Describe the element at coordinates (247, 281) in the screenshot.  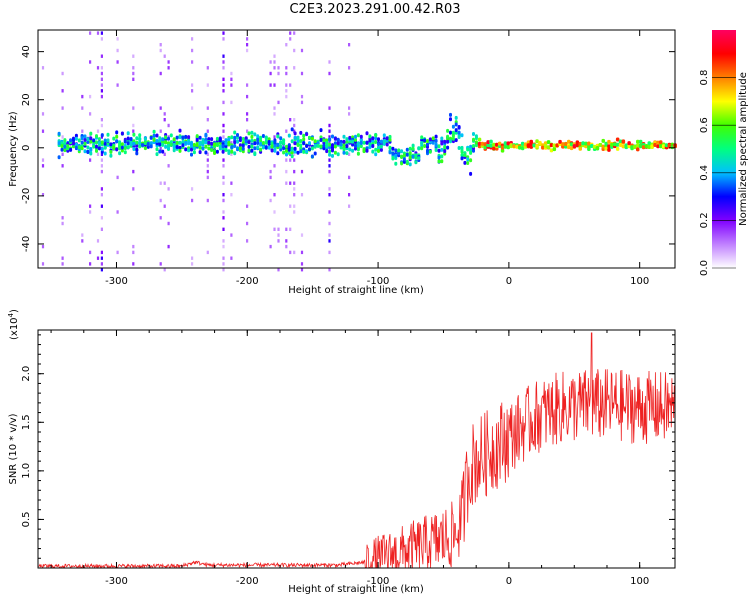
I see `spectrogram-xtick-label: -200` at that location.